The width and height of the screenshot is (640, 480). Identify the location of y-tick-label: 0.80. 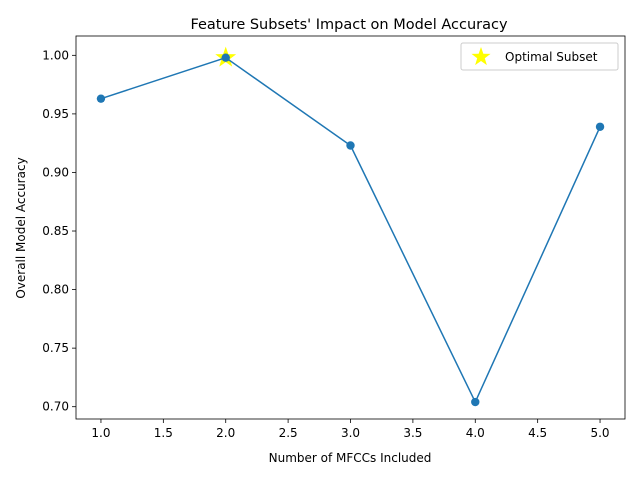
(55, 290).